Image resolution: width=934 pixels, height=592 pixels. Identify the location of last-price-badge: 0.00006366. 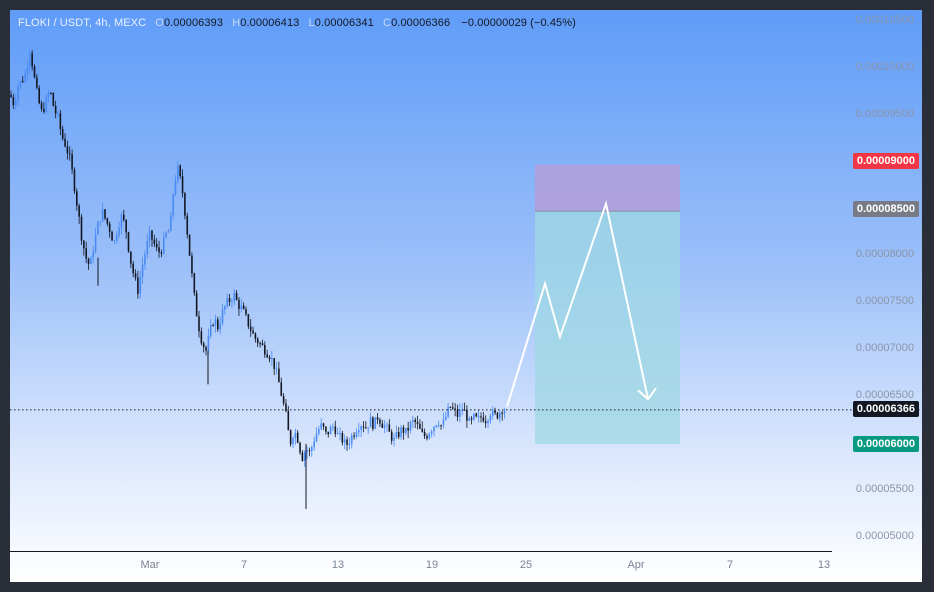
(885, 409).